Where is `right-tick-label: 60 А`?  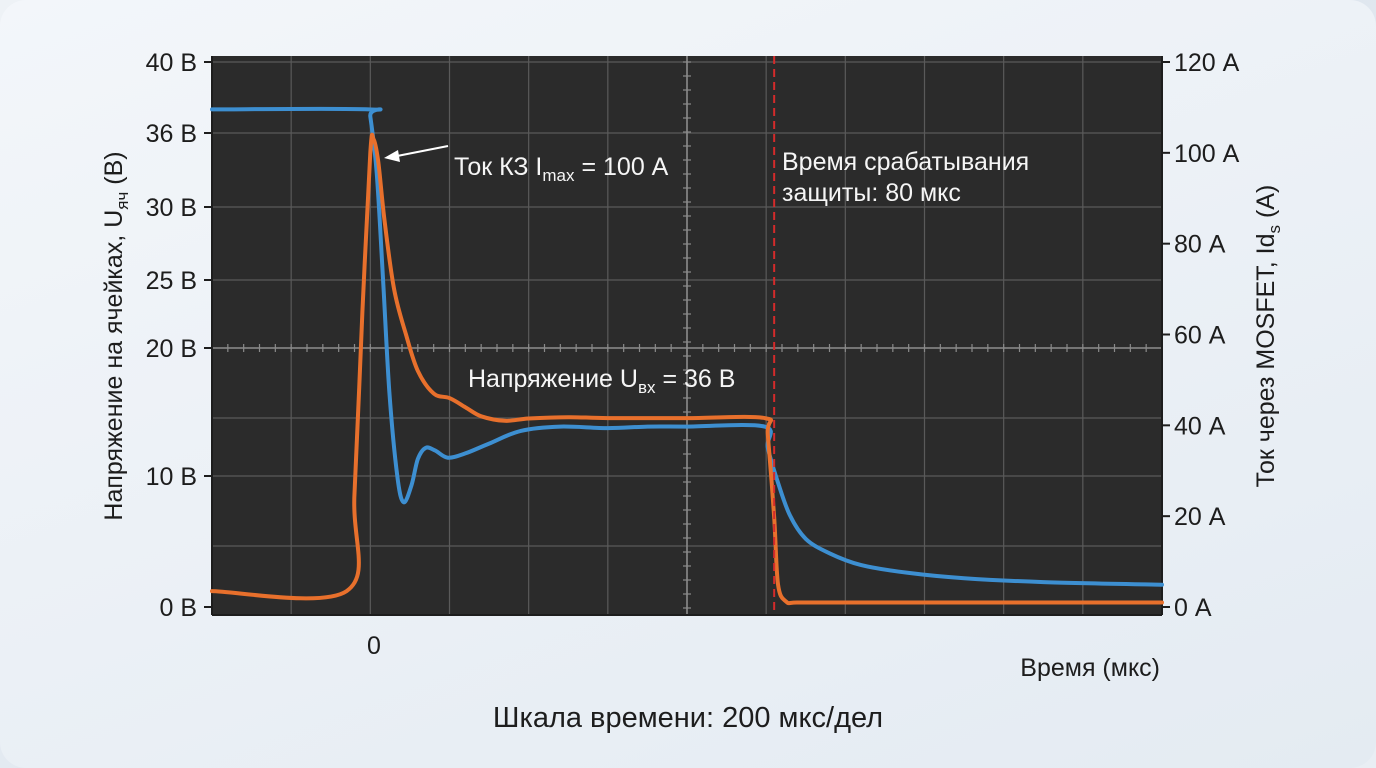 right-tick-label: 60 А is located at coordinates (1200, 336).